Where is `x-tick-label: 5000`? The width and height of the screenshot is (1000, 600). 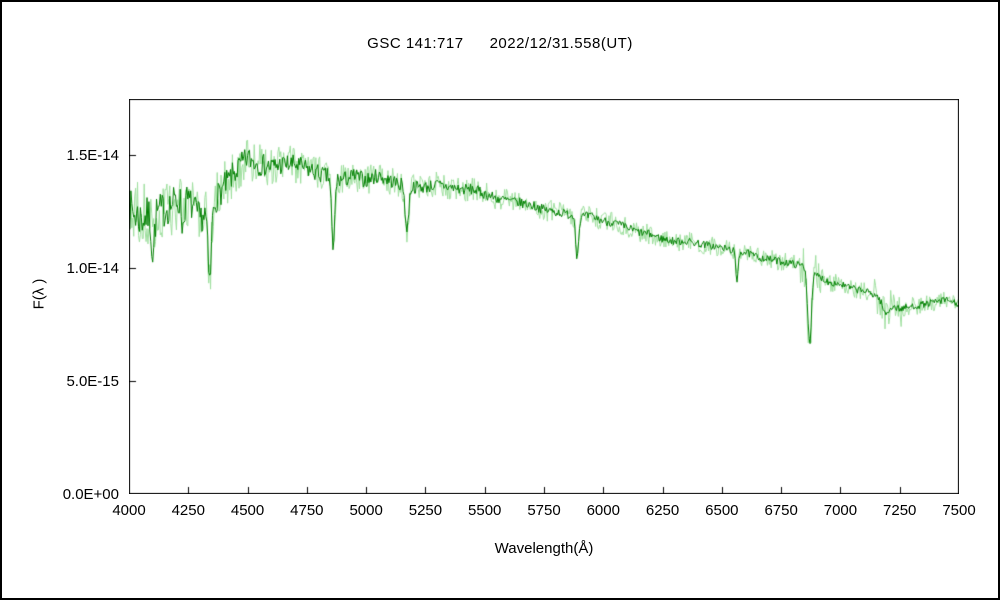 x-tick-label: 5000 is located at coordinates (366, 510).